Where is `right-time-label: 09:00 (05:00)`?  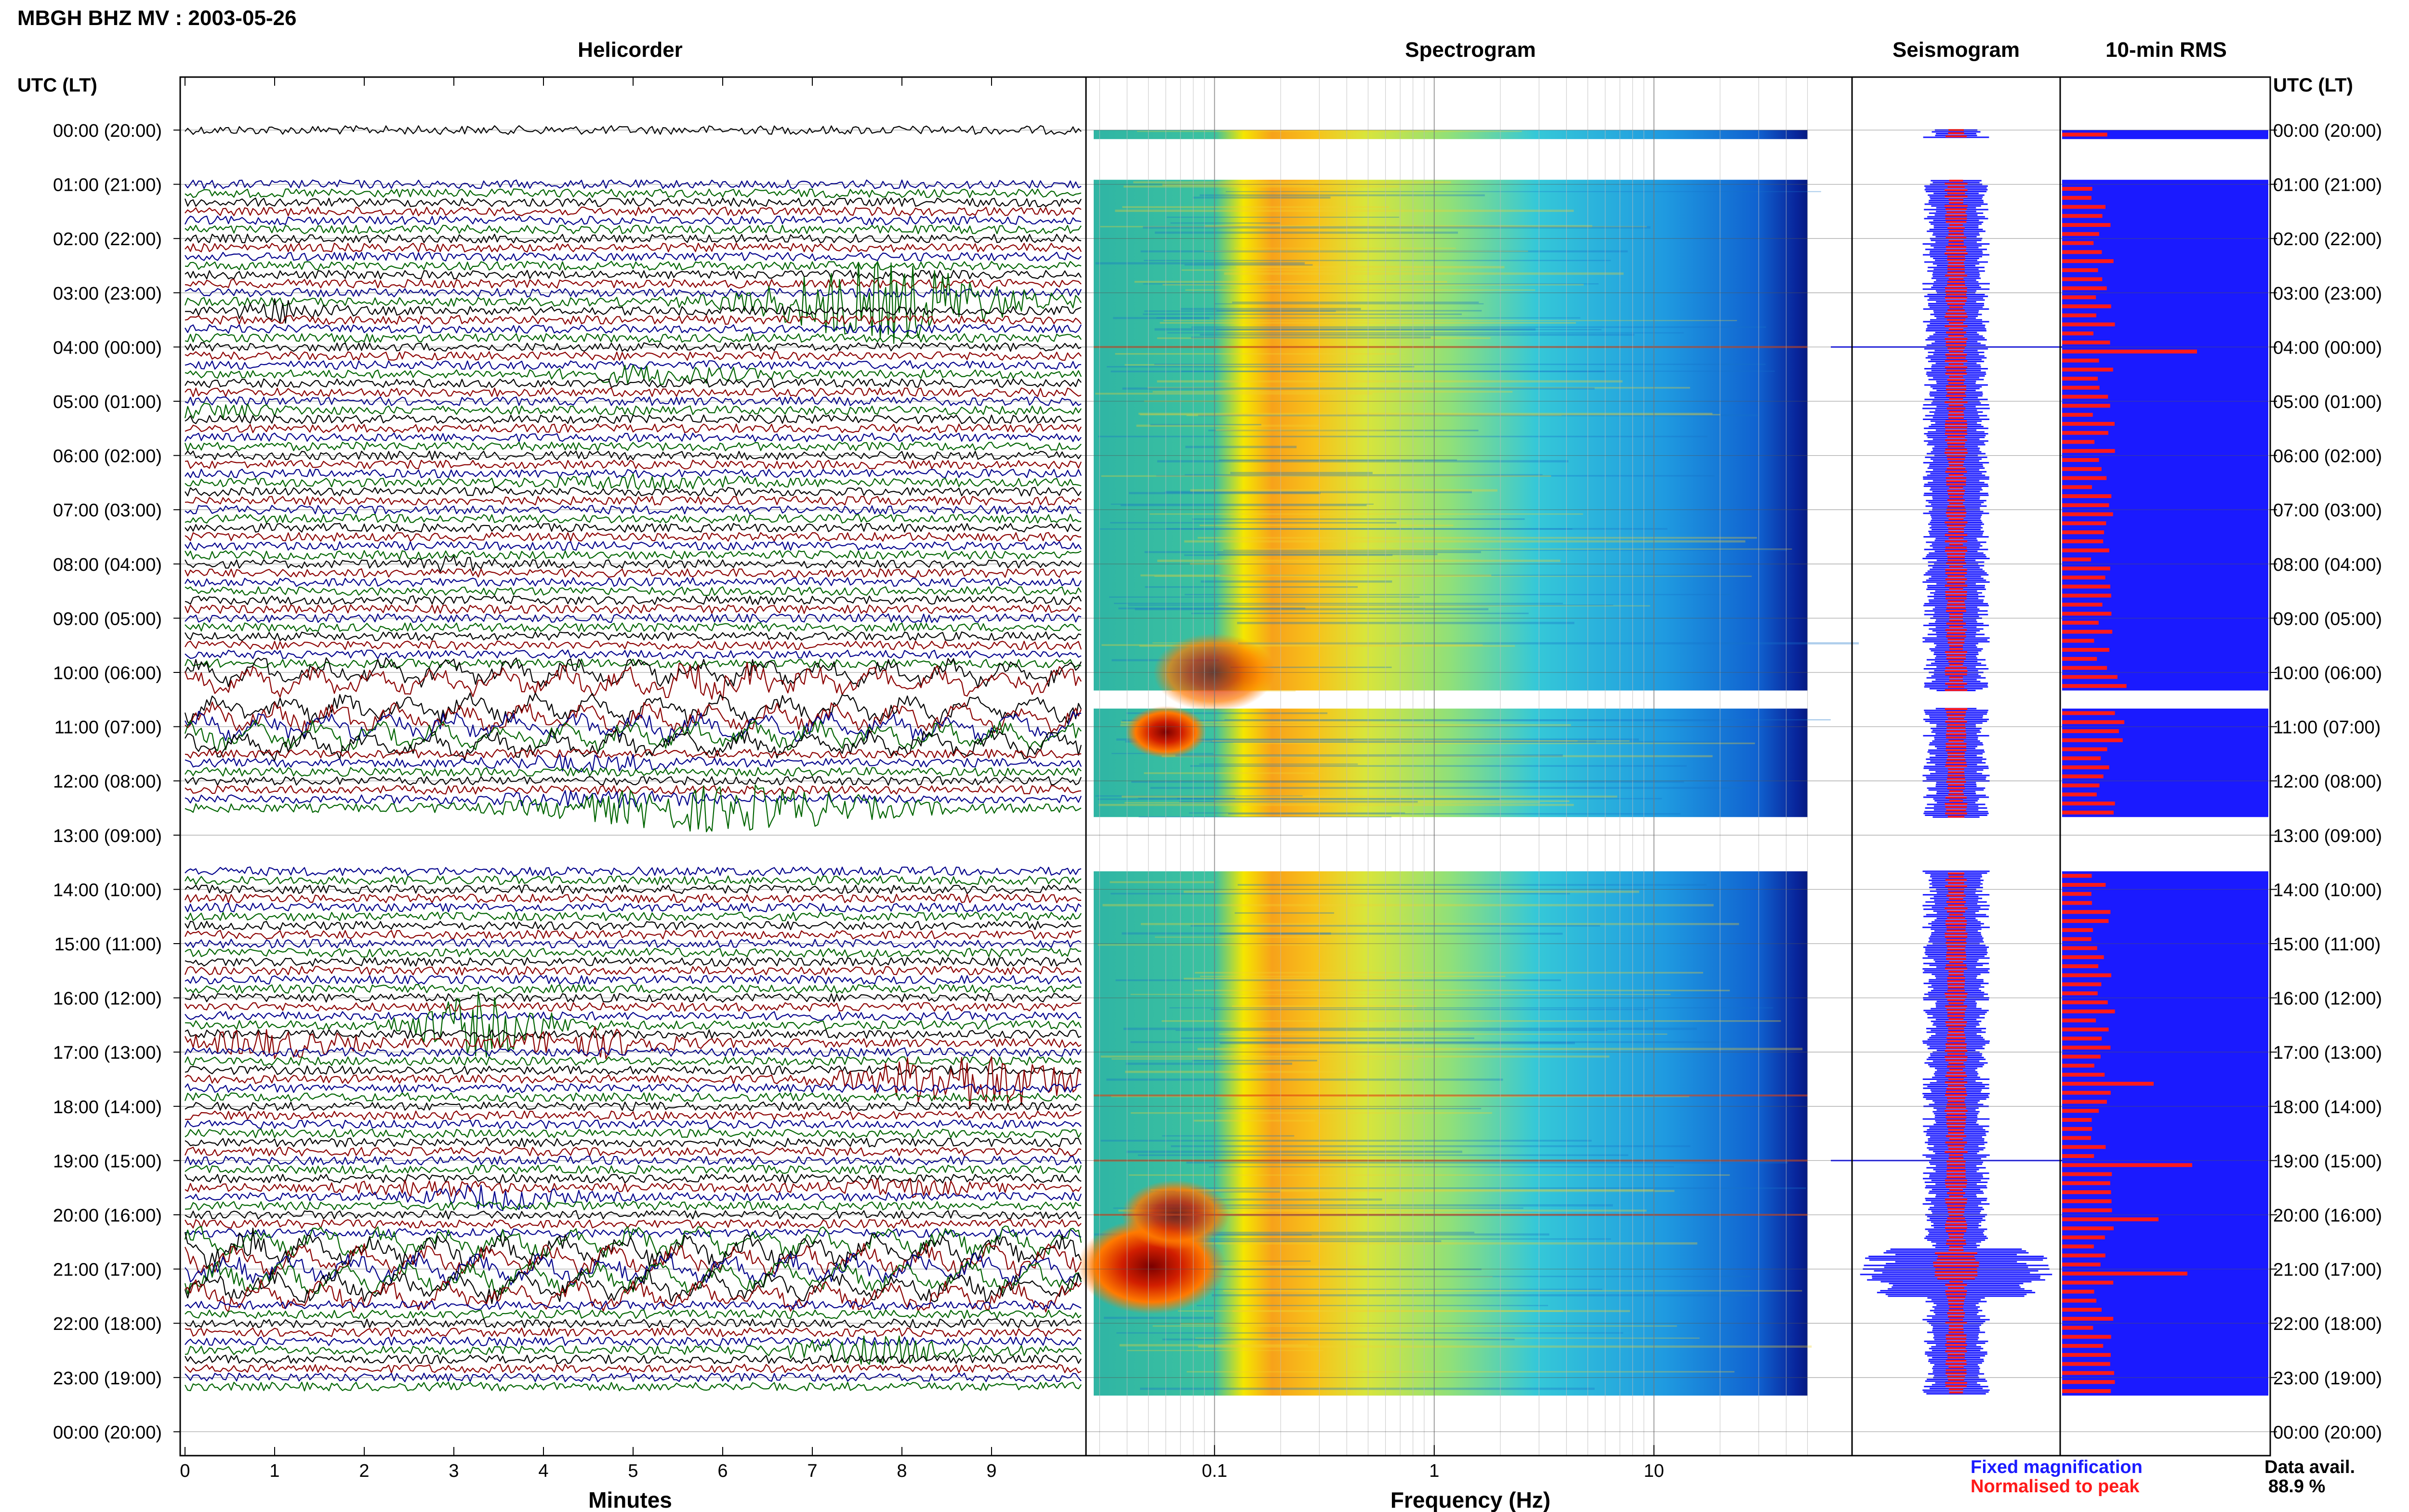 right-time-label: 09:00 (05:00) is located at coordinates (2327, 619).